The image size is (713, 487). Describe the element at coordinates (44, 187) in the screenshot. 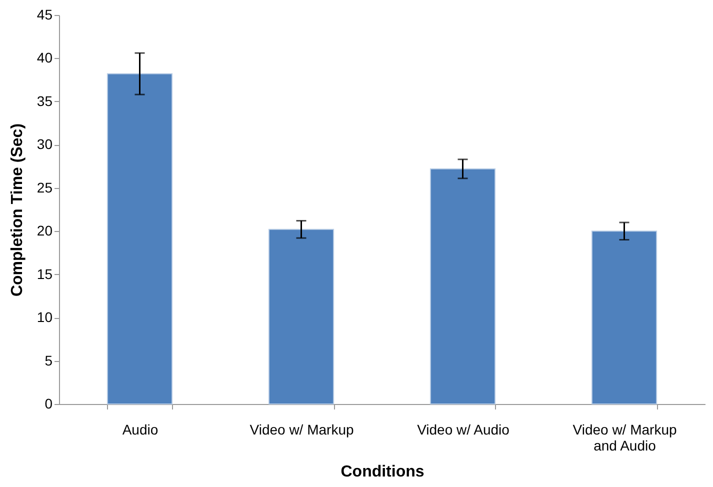

I see `y-tick-label: 25` at that location.